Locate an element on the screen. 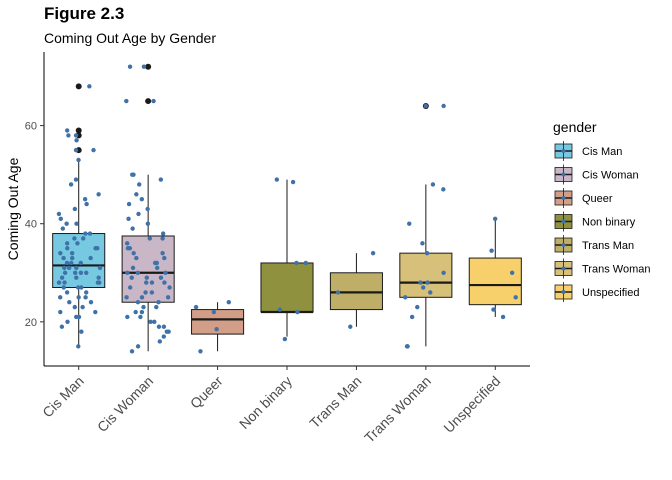 The height and width of the screenshot is (480, 672). legend-item: Non binary is located at coordinates (595, 221).